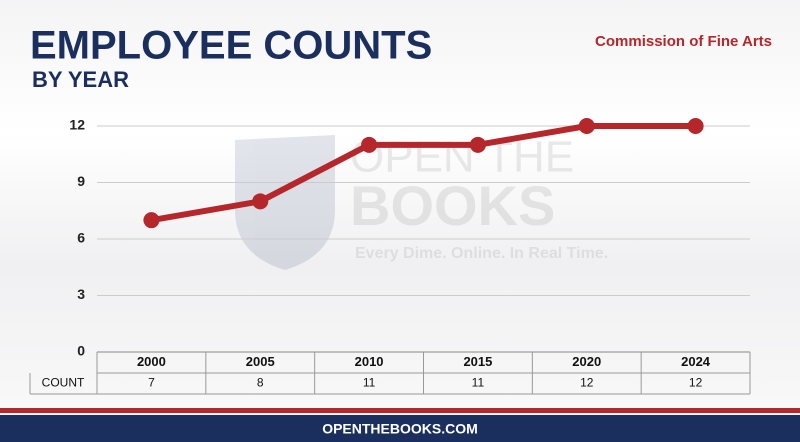  I want to click on y-tick-label: 9, so click(81, 181).